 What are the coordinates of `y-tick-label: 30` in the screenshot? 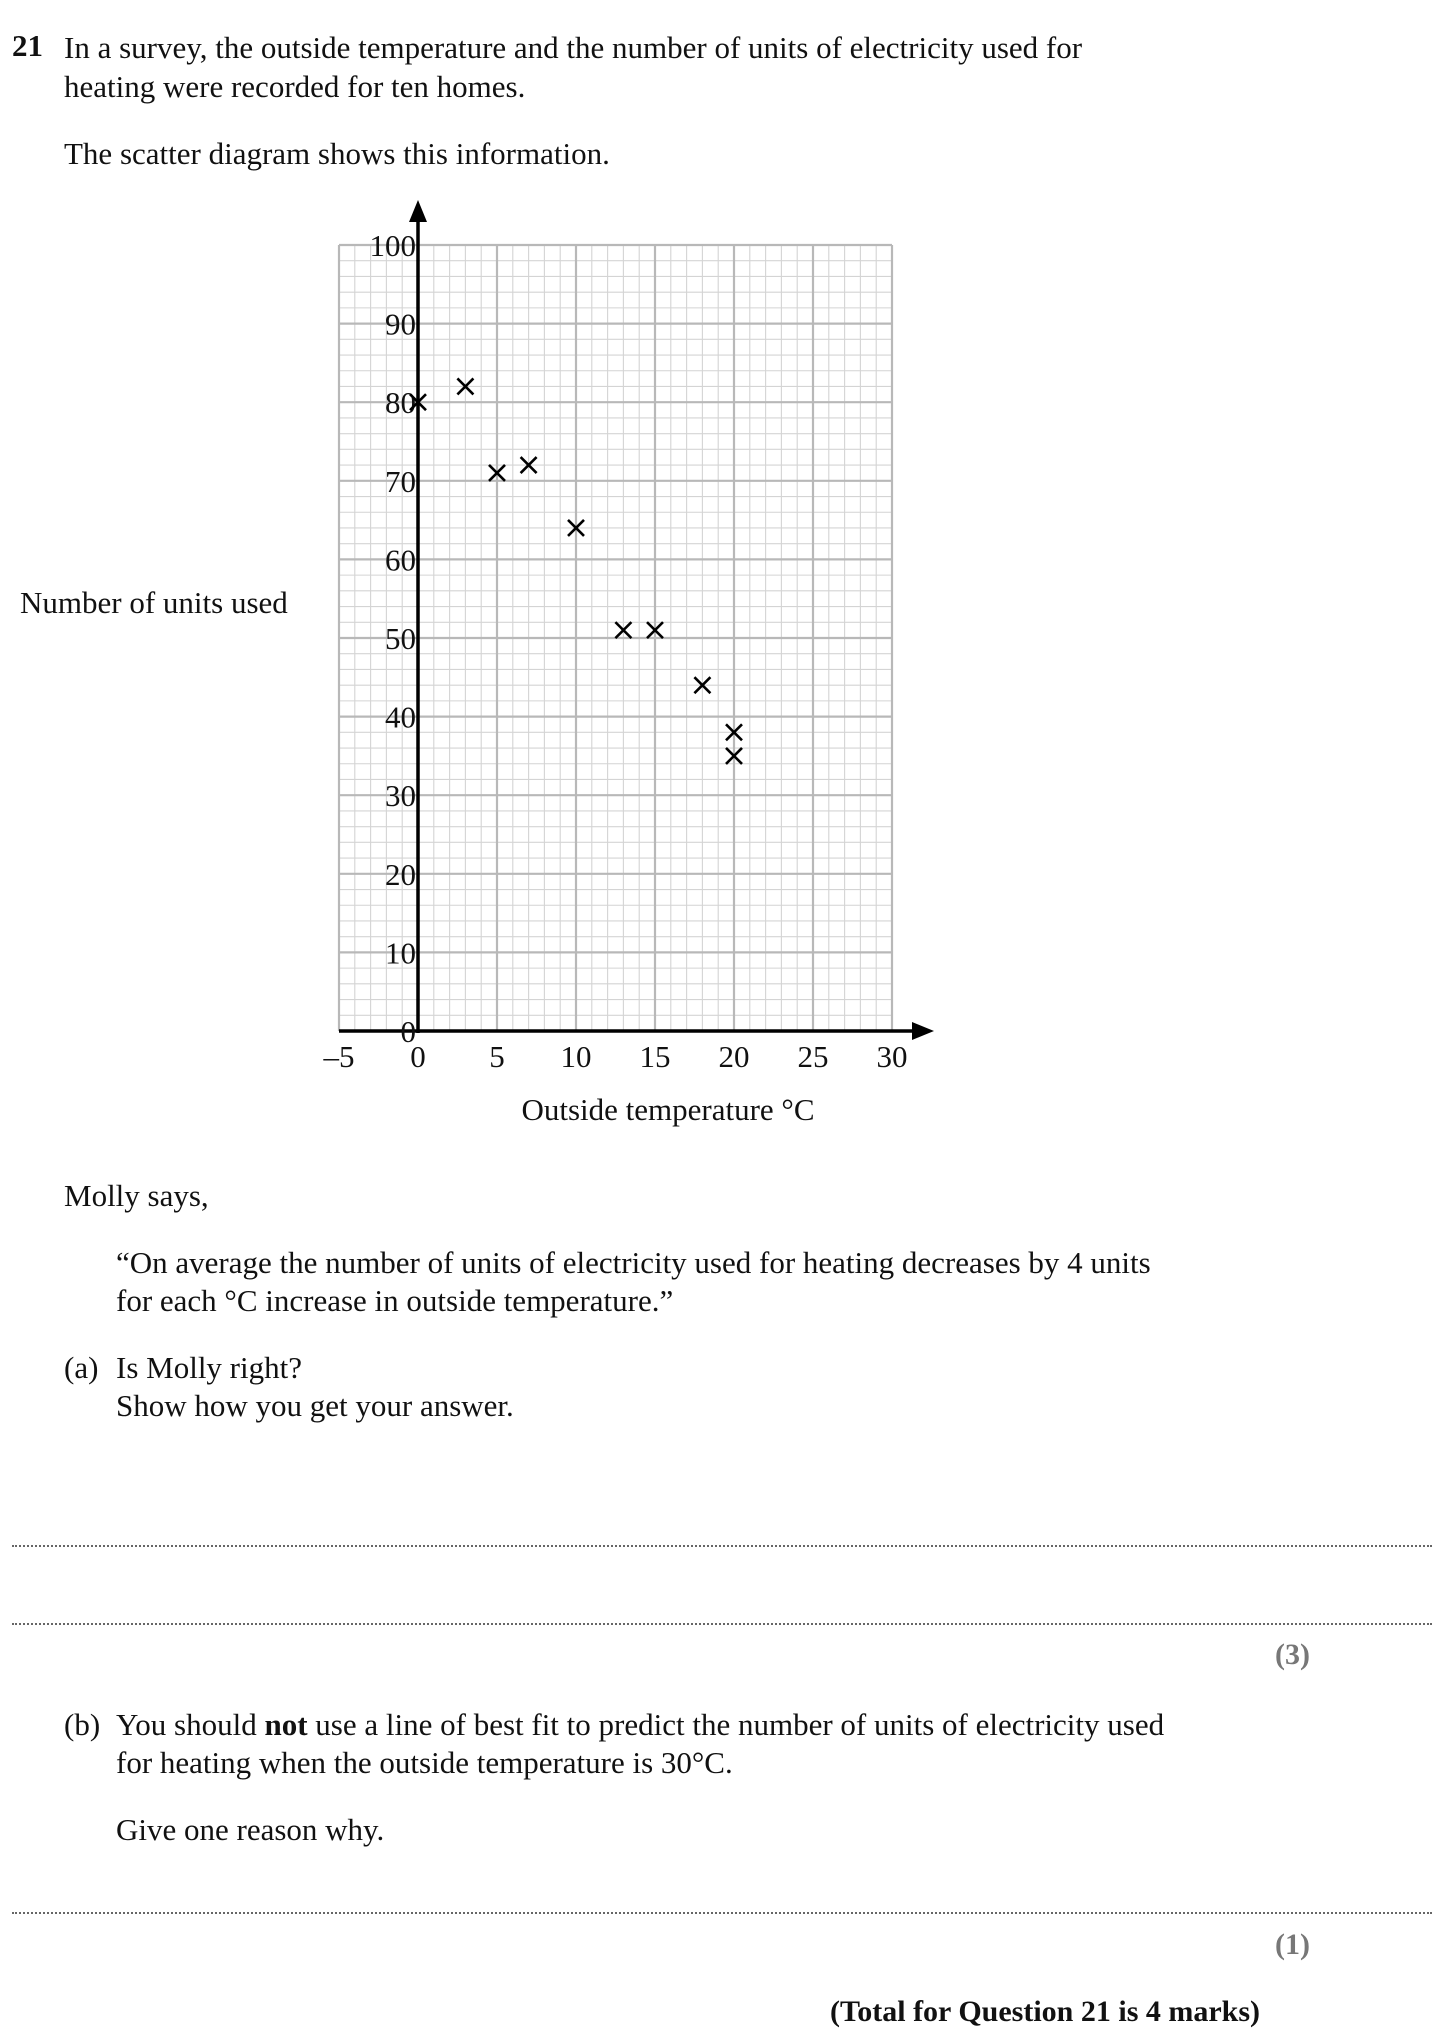 It's located at (400, 795).